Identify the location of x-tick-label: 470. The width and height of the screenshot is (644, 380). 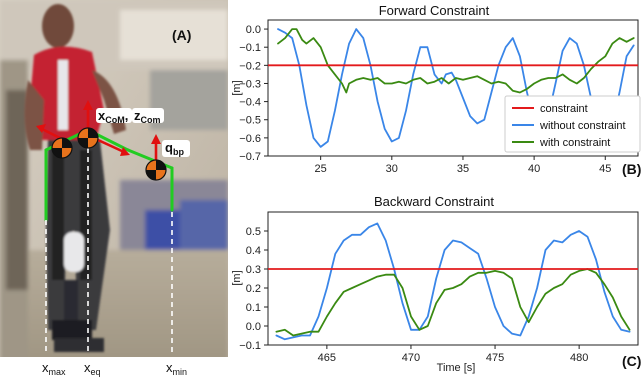
(411, 358).